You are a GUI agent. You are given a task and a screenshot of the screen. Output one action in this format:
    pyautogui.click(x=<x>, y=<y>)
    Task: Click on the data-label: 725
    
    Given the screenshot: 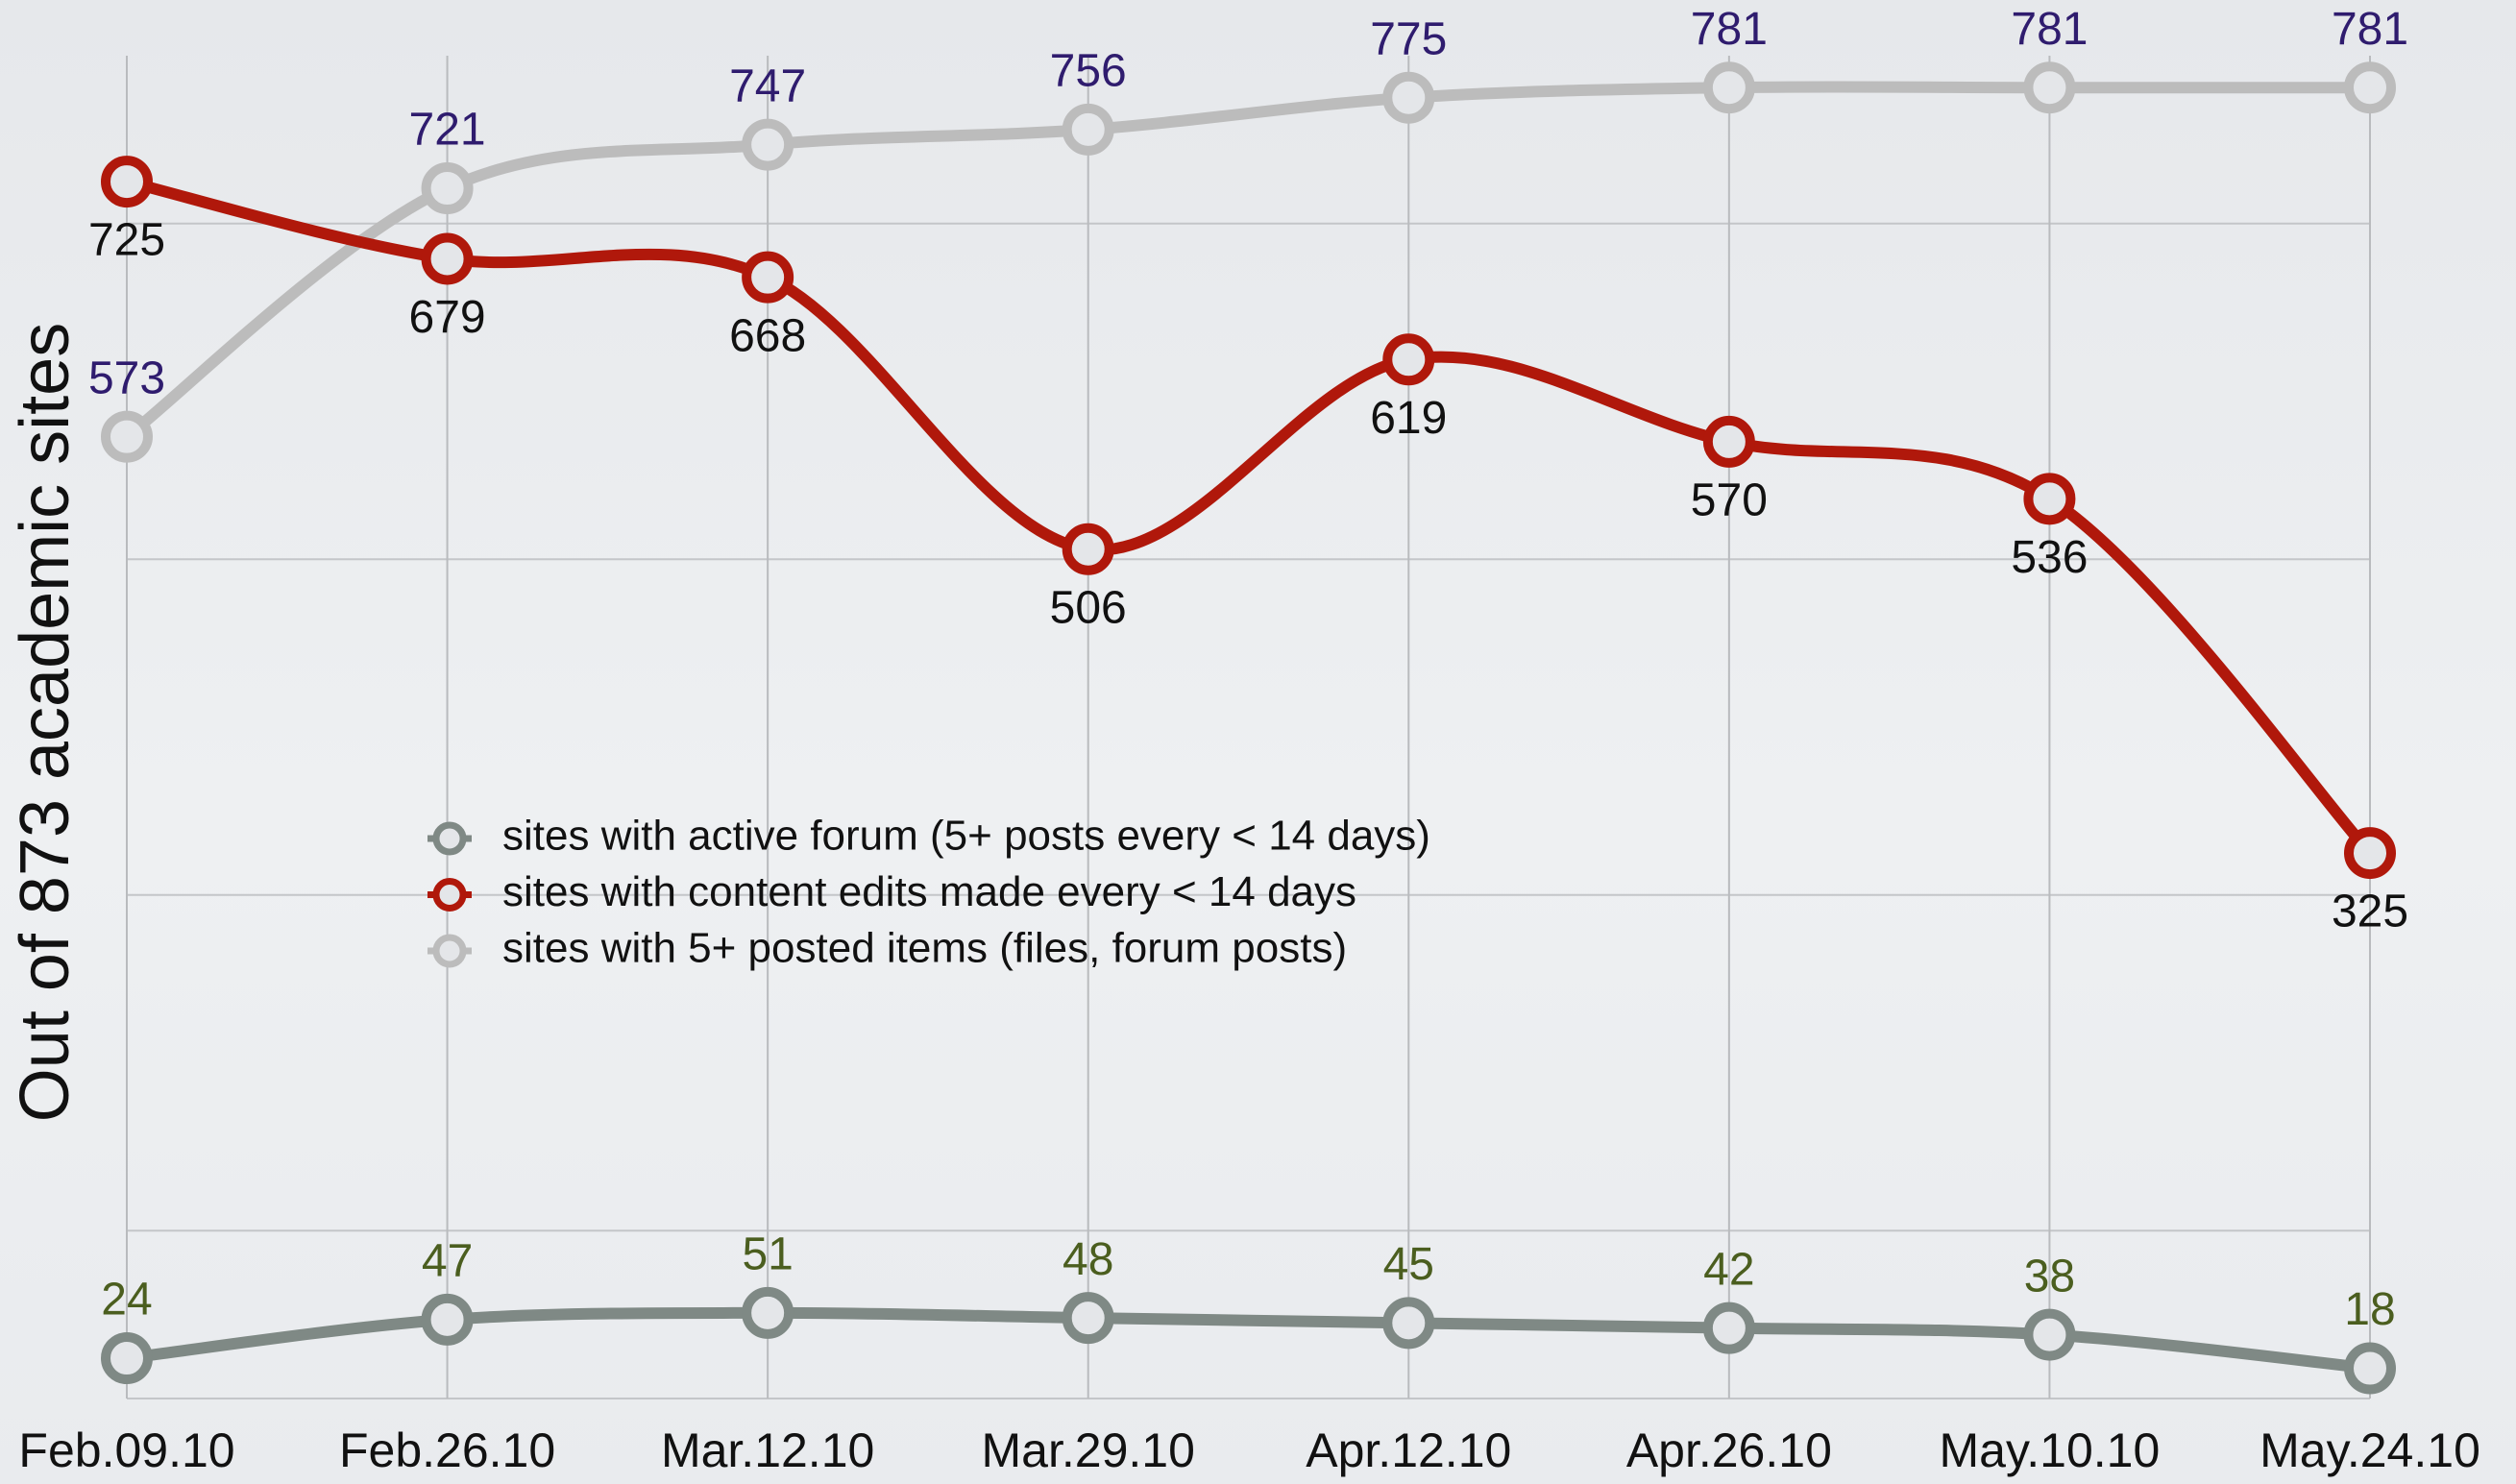 What is the action you would take?
    pyautogui.click(x=126, y=240)
    